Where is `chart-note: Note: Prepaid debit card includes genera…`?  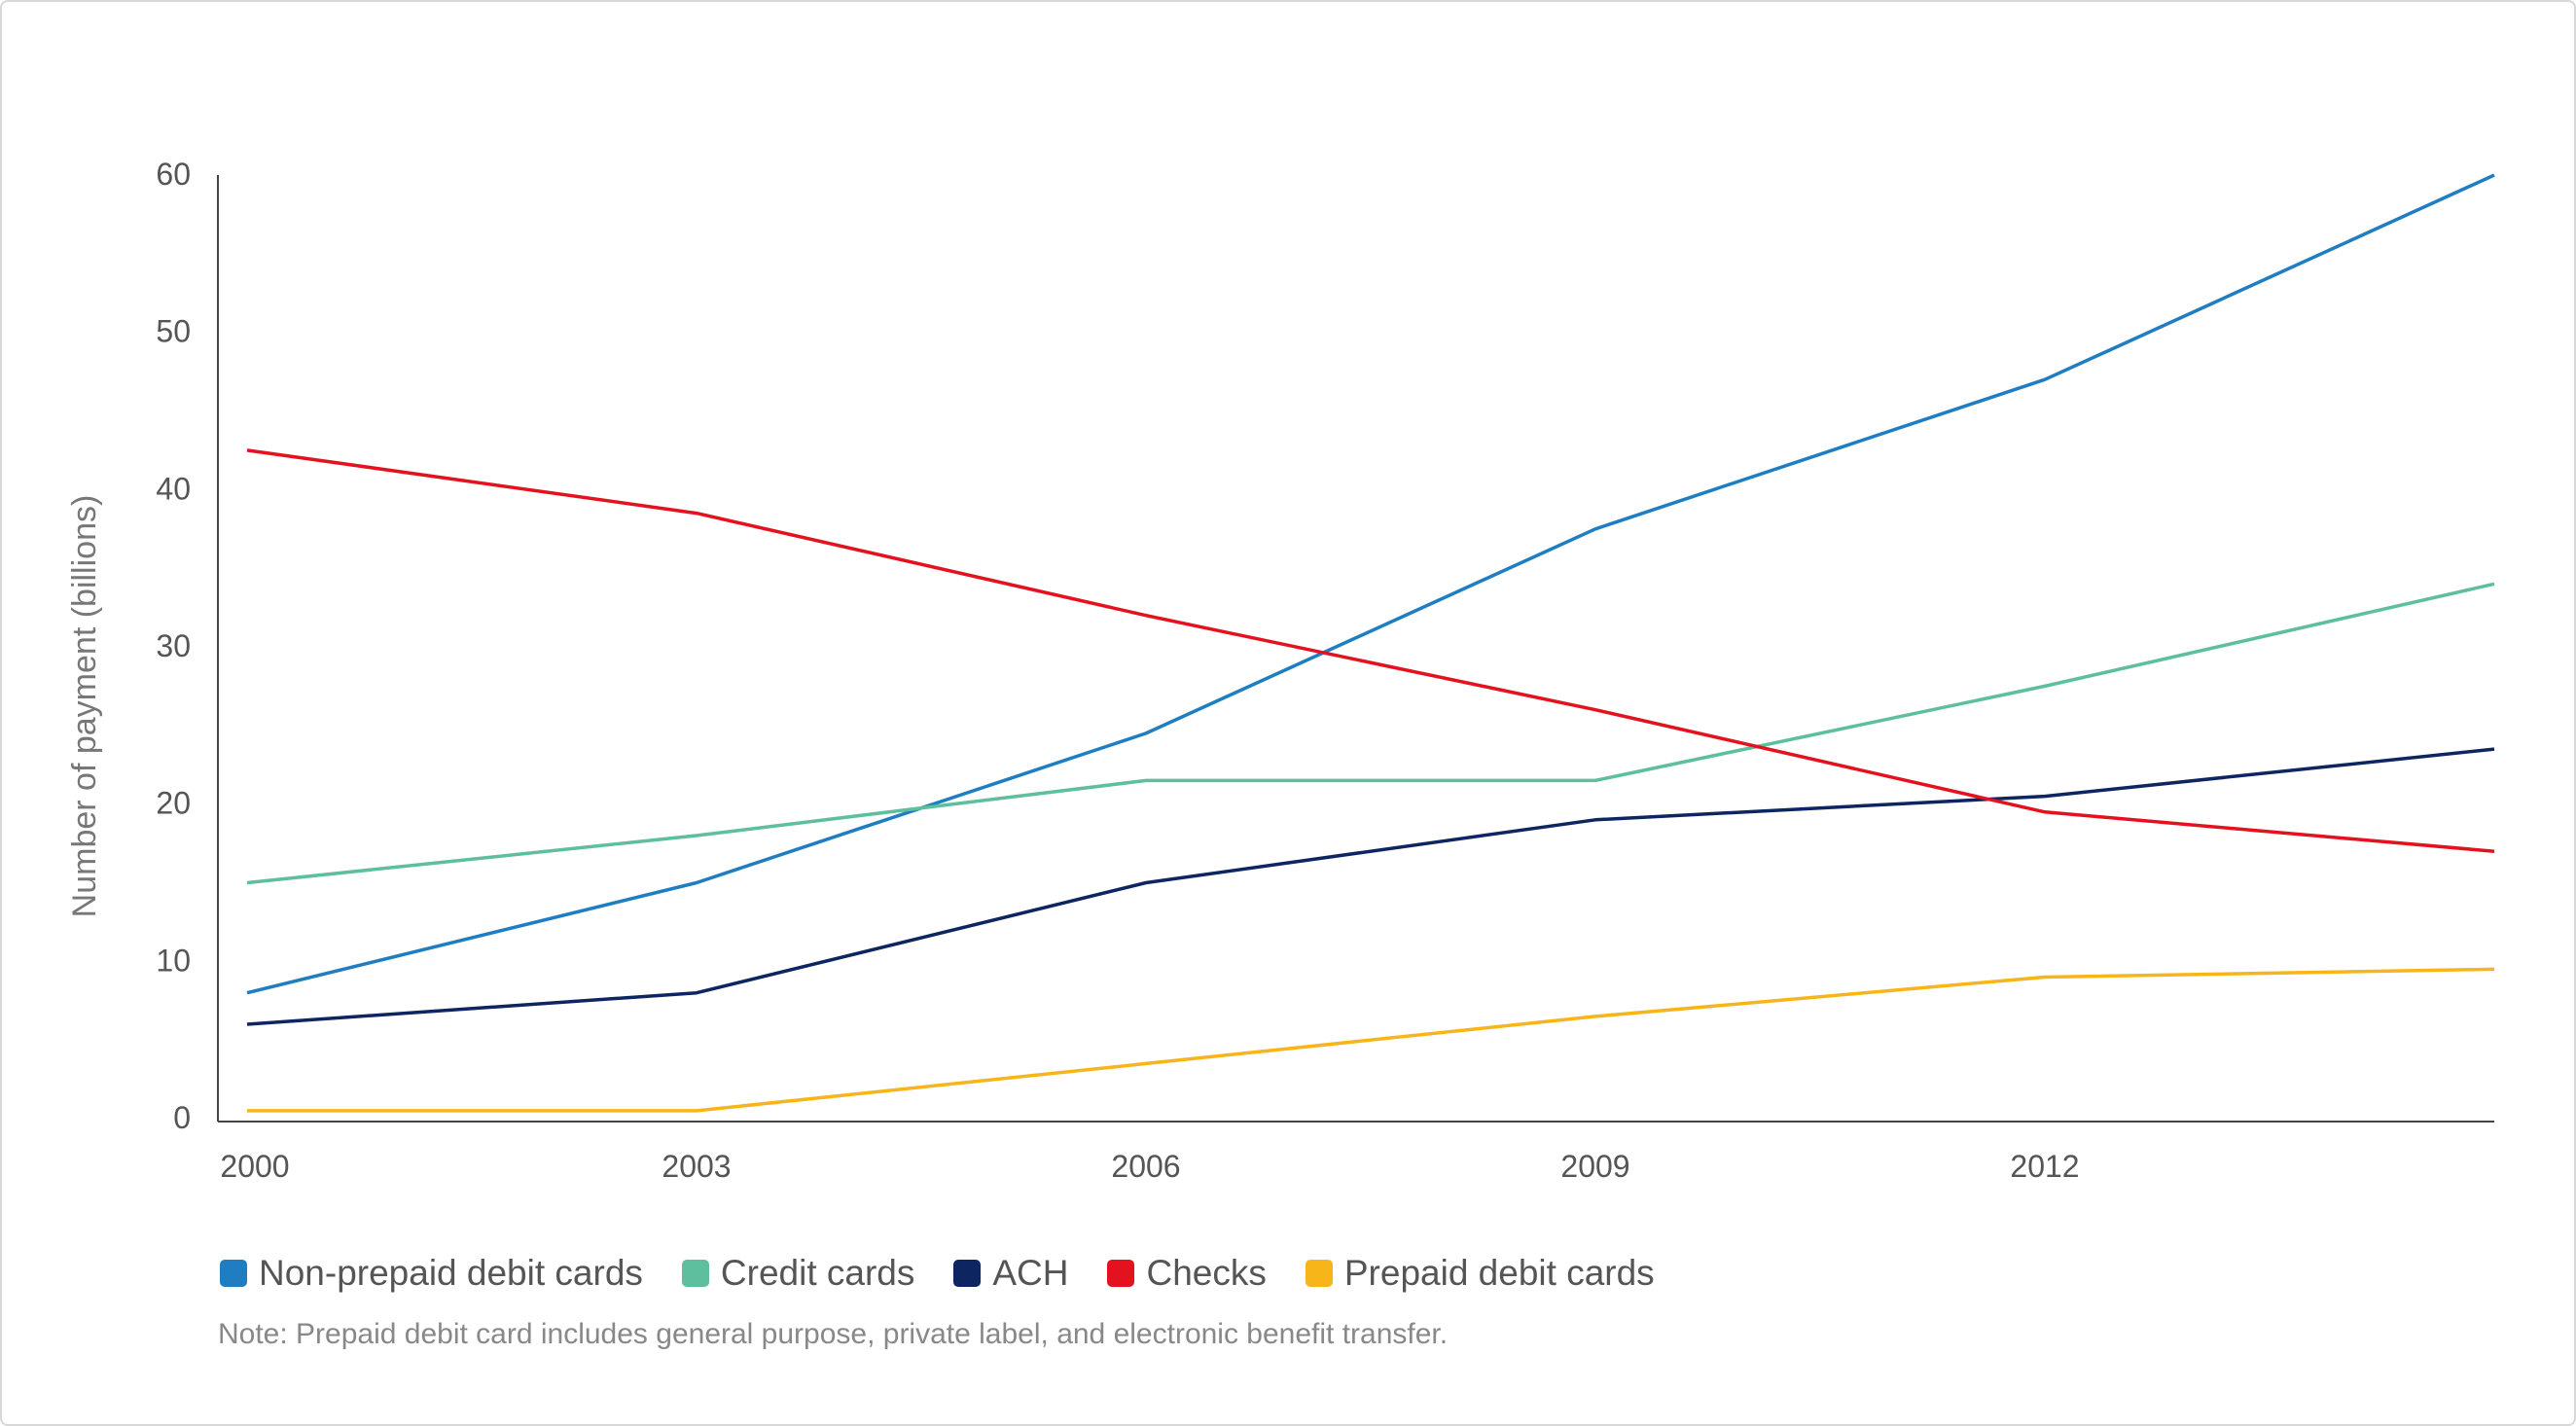 chart-note: Note: Prepaid debit card includes genera… is located at coordinates (833, 1334).